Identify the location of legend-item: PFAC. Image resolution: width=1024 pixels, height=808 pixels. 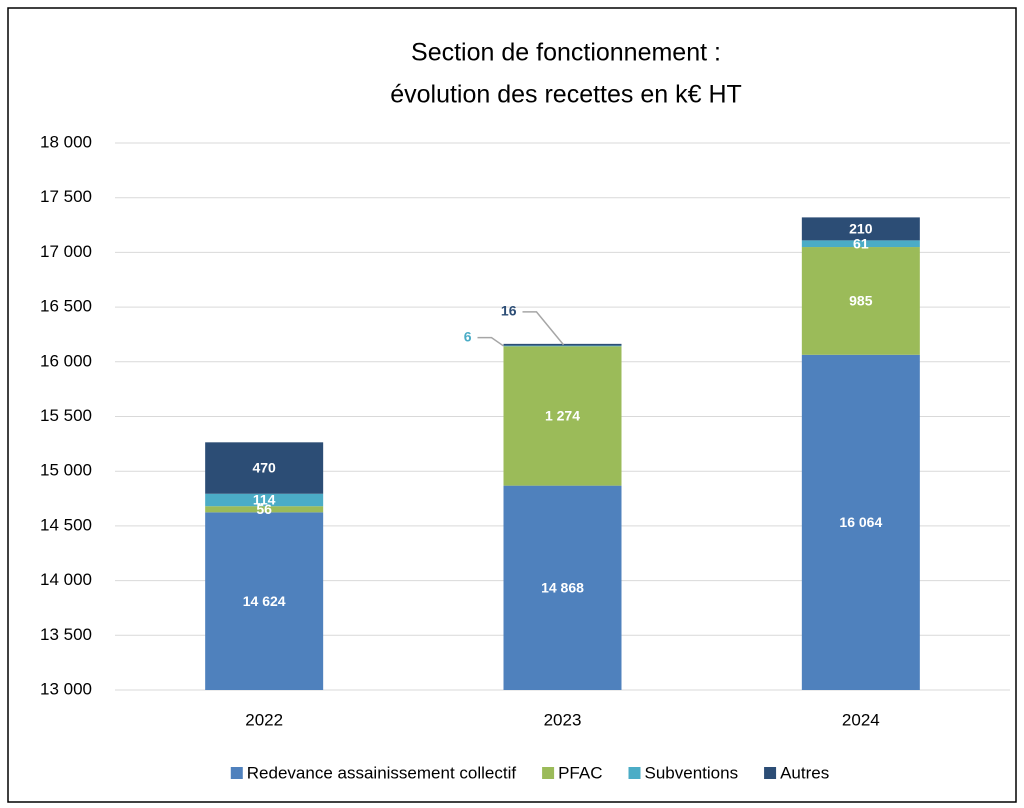
(572, 772).